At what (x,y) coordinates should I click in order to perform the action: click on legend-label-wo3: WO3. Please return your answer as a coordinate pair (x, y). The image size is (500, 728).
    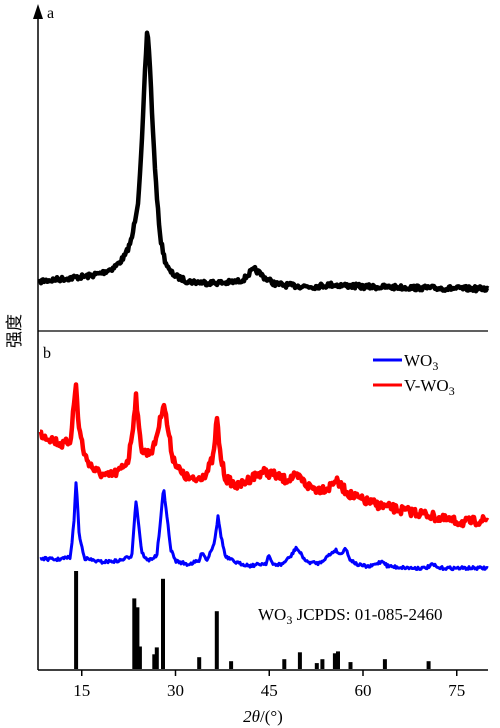
    Looking at the image, I should click on (421, 362).